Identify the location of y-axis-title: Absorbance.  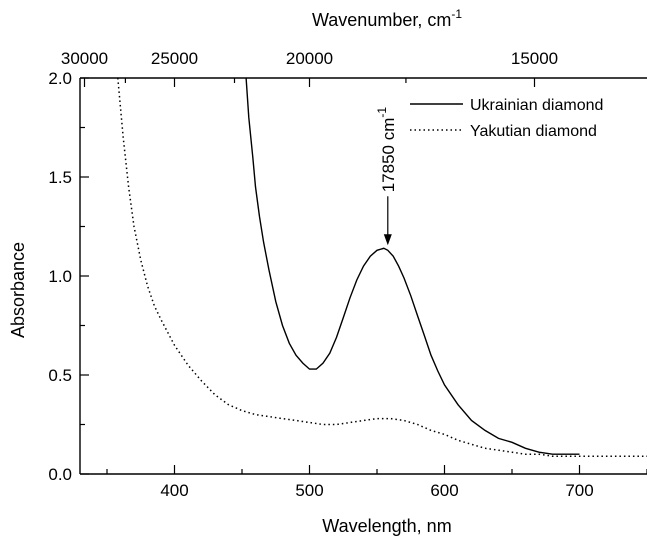
(18, 290).